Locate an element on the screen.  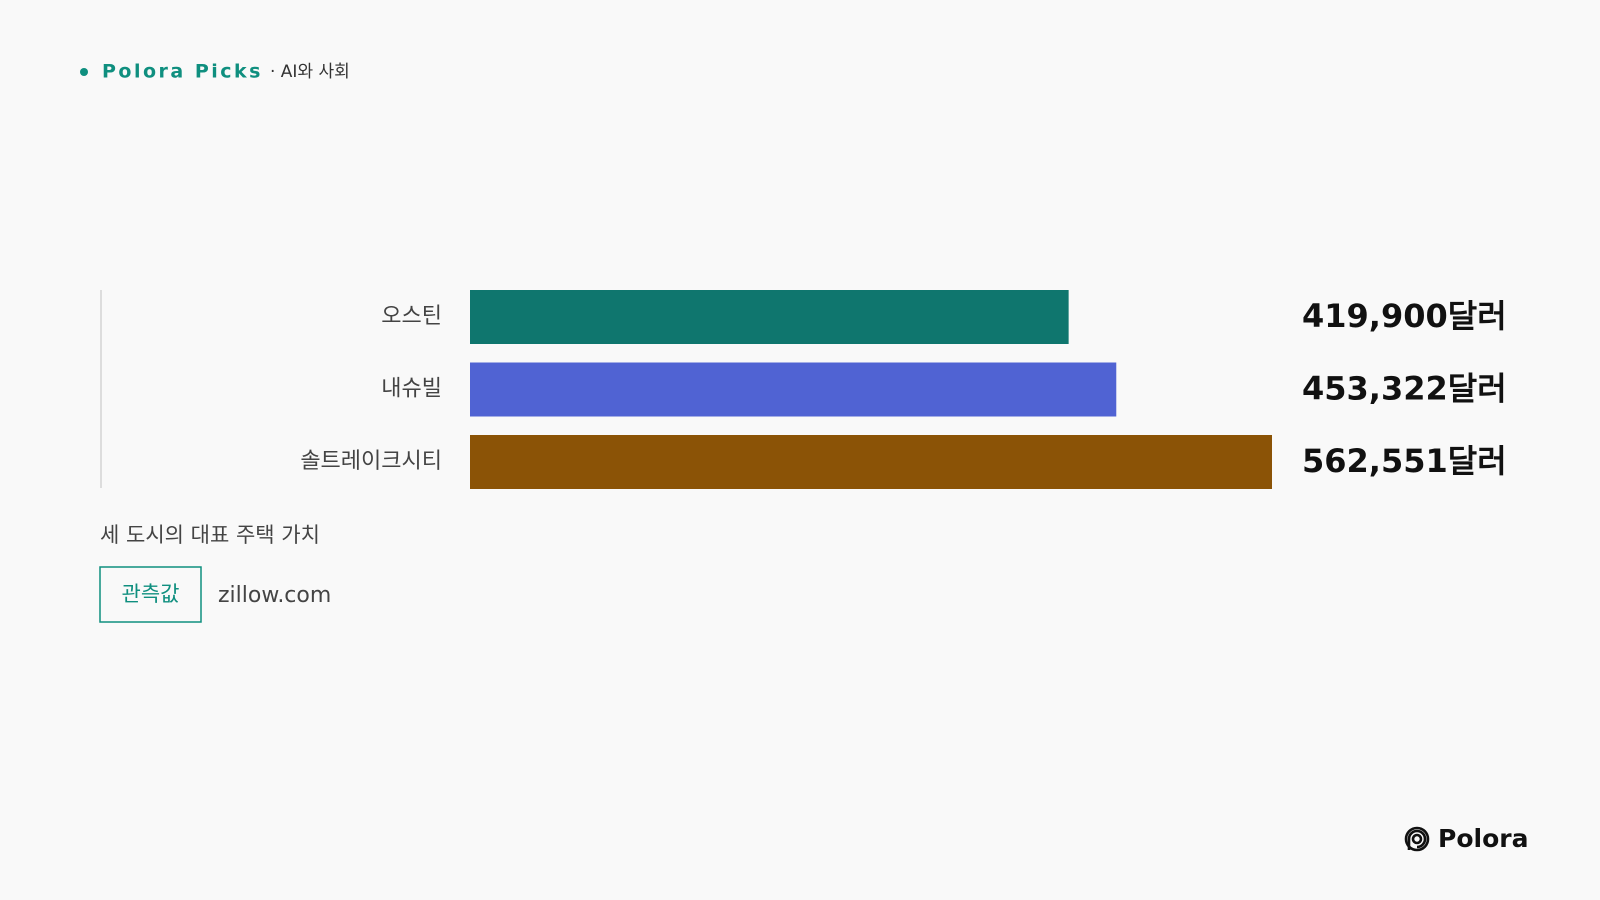
category-label: 솔트레이크시티 is located at coordinates (371, 461).